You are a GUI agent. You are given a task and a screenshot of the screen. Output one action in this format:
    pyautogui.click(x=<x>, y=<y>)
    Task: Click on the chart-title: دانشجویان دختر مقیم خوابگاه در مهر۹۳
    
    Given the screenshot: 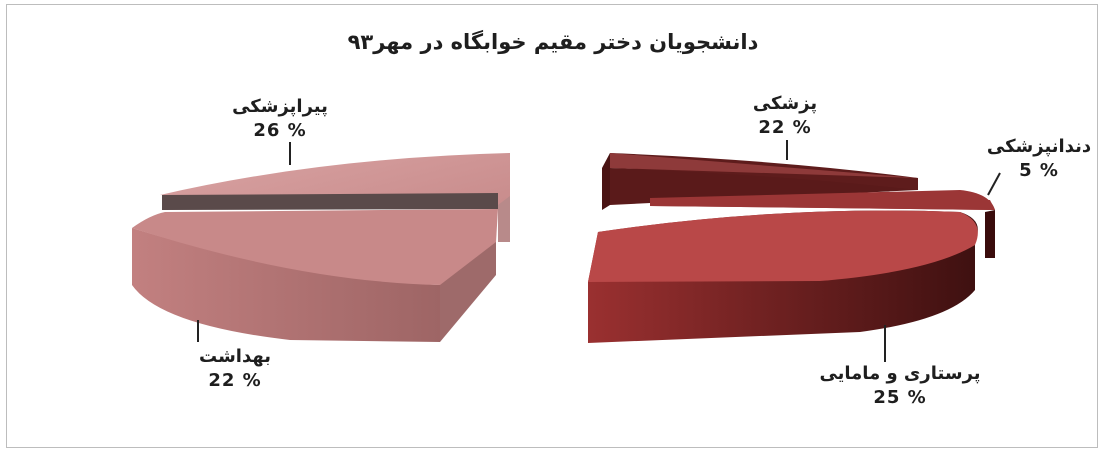 What is the action you would take?
    pyautogui.click(x=553, y=42)
    